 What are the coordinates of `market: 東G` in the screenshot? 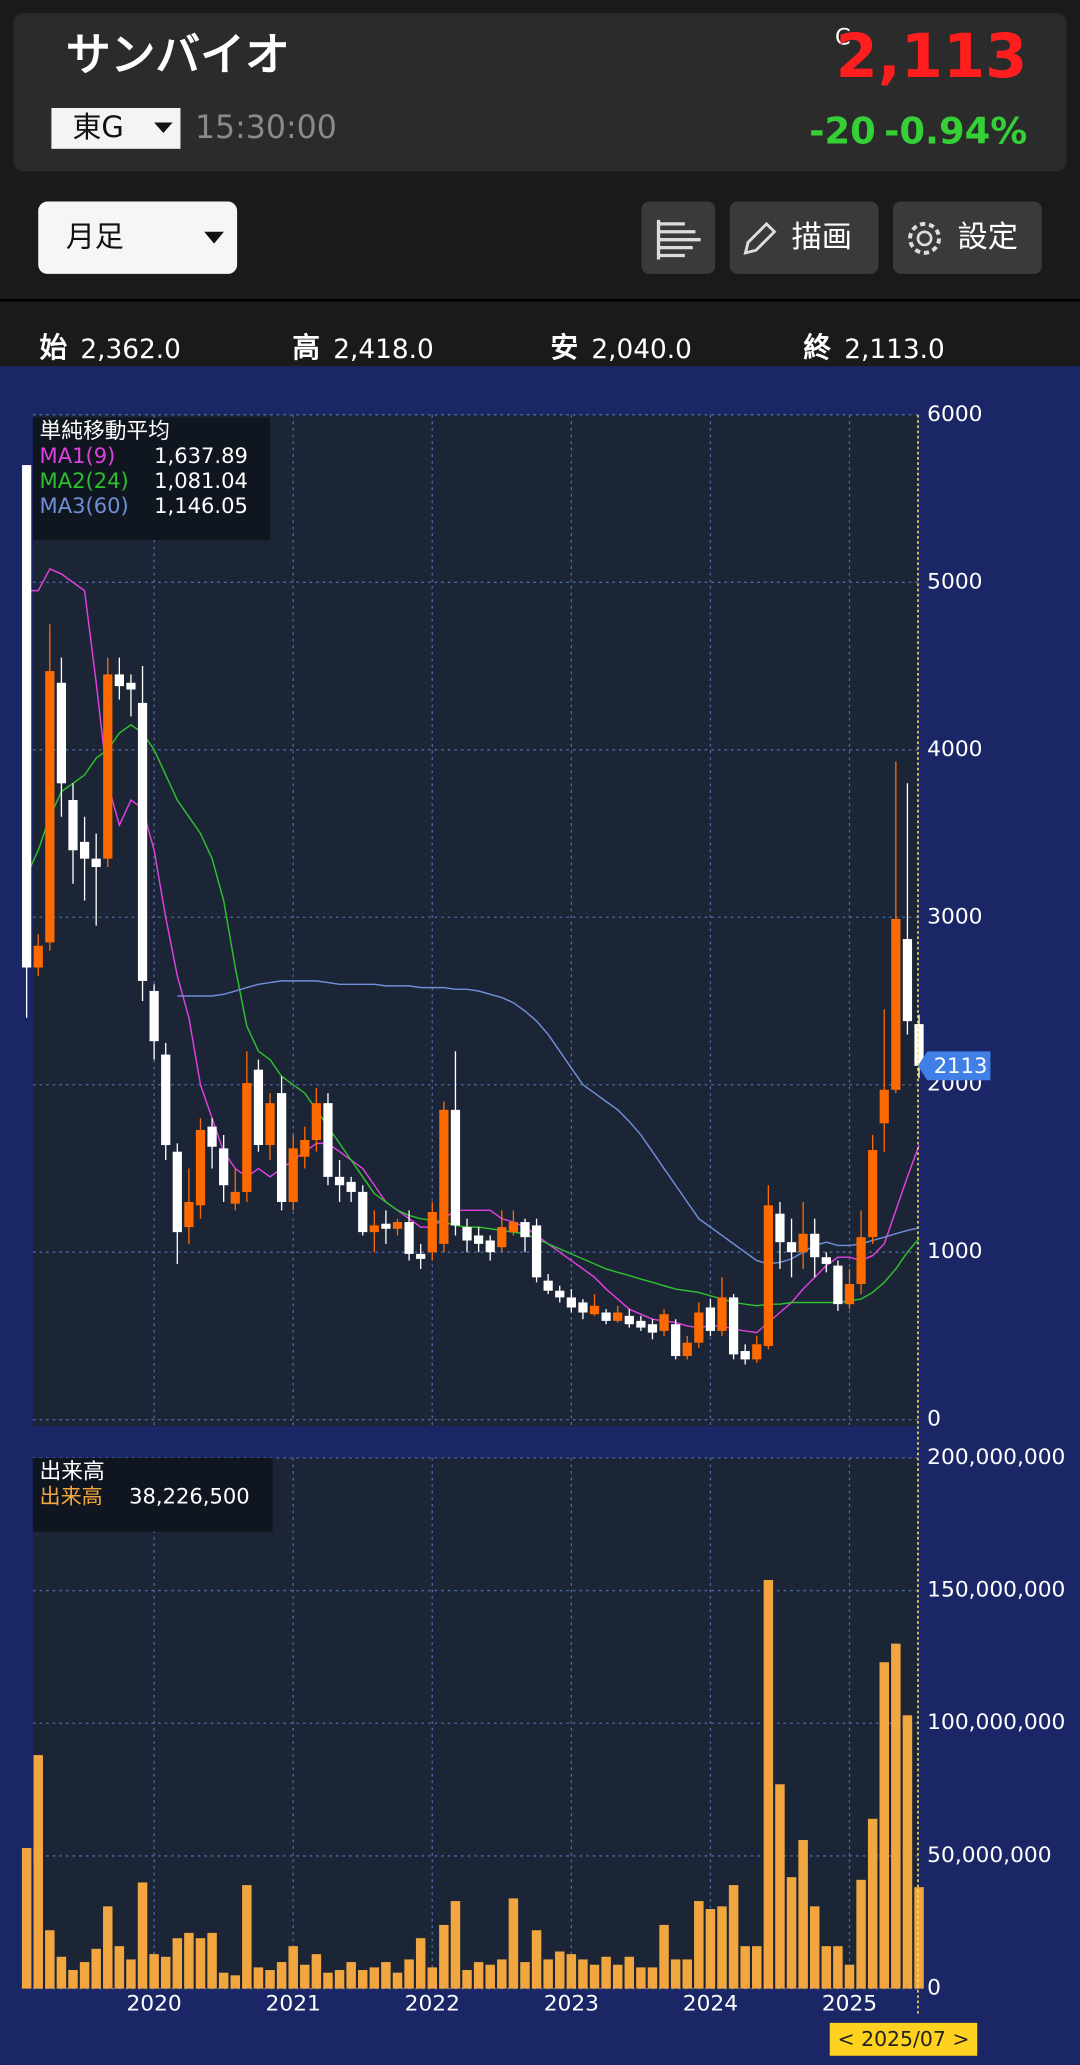 It's located at (97, 127).